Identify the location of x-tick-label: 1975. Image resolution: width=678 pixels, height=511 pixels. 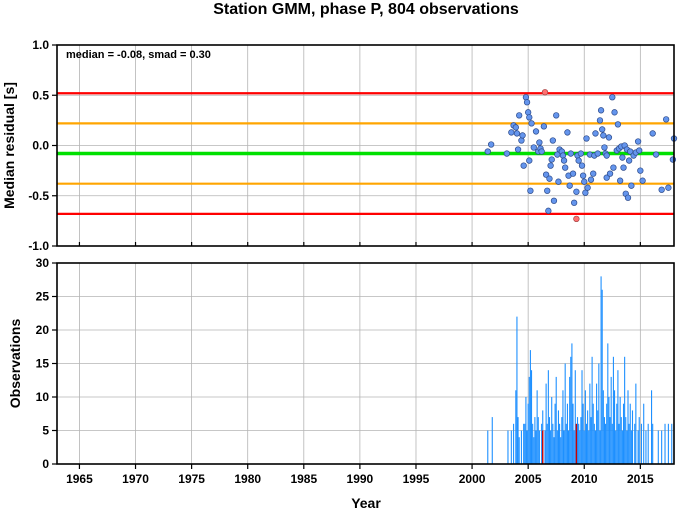
(191, 479).